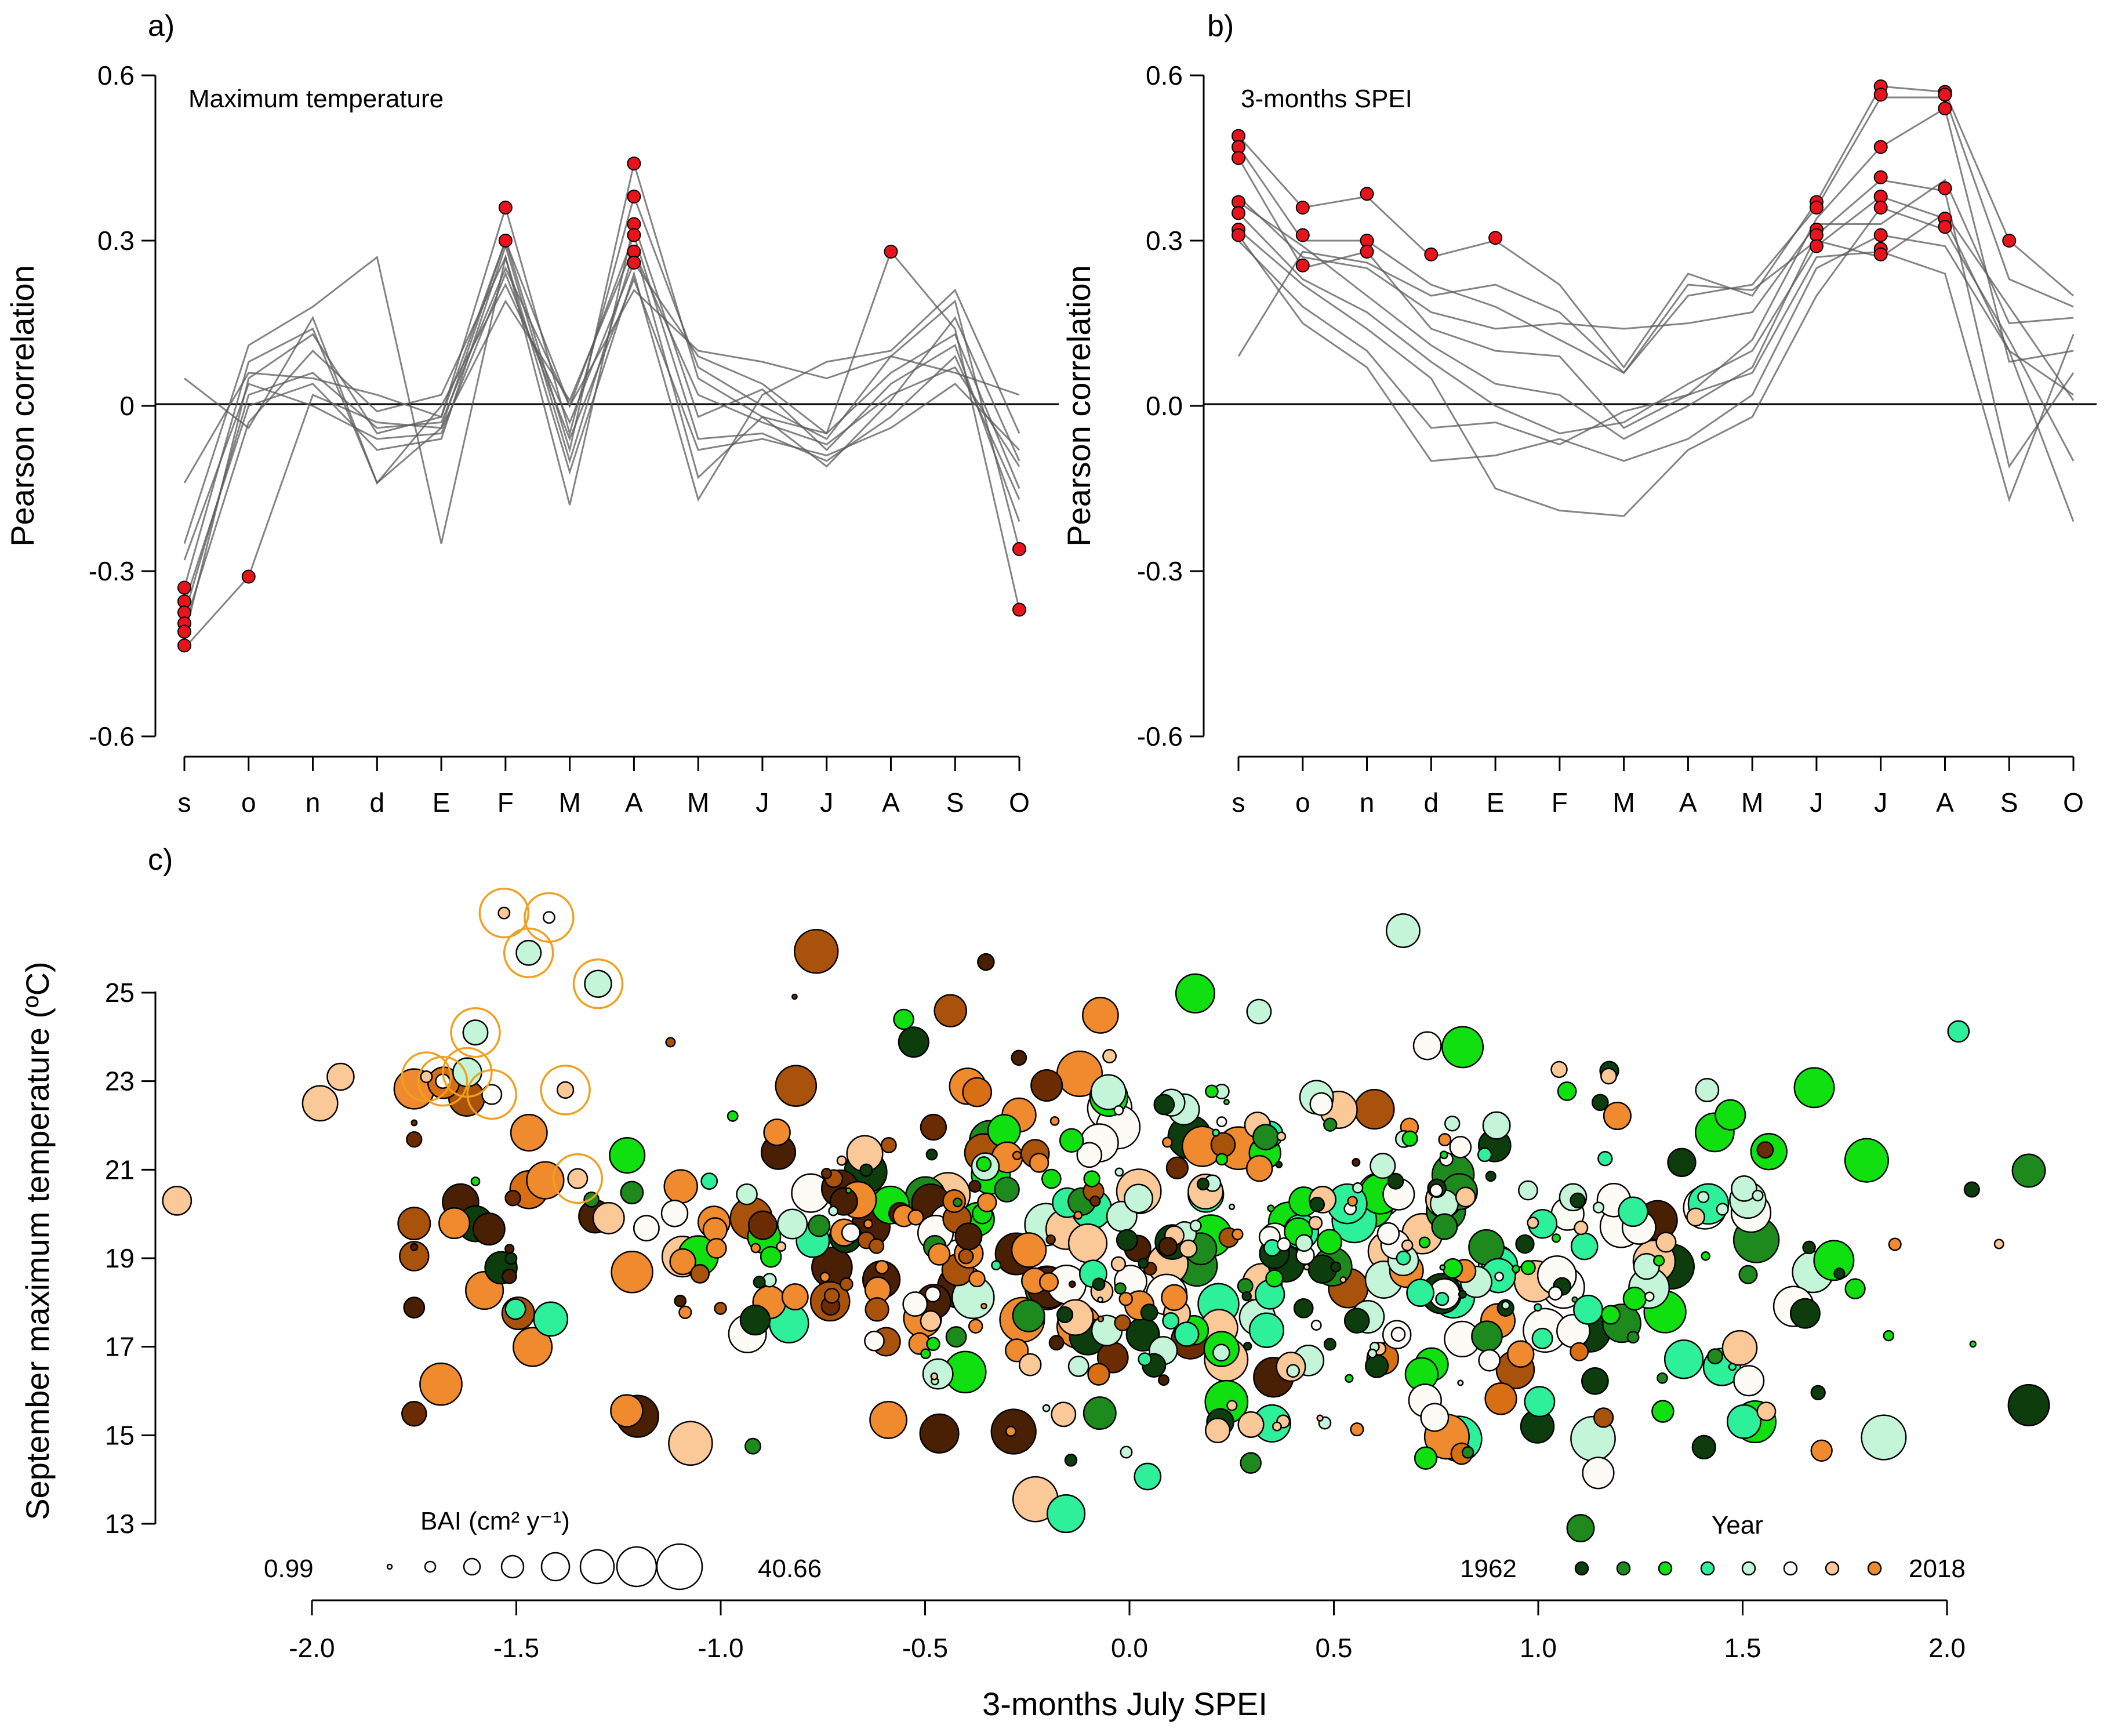 The height and width of the screenshot is (1736, 2114). Describe the element at coordinates (248, 802) in the screenshot. I see `panel-a-xtick-label: o` at that location.